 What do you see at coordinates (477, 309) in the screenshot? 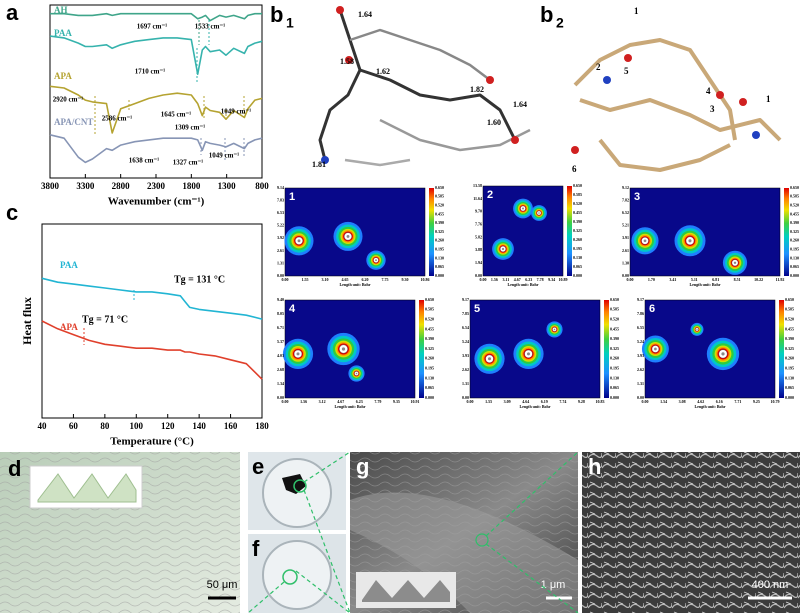
I see `map-label: 5` at bounding box center [477, 309].